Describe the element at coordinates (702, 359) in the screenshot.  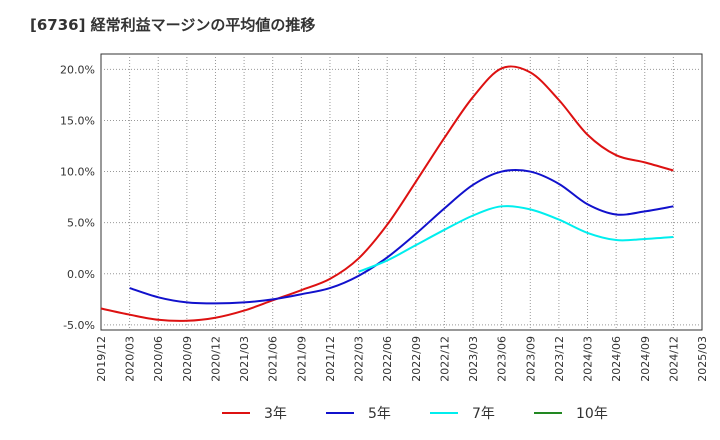
I see `x-tick-label: 2025/03` at that location.